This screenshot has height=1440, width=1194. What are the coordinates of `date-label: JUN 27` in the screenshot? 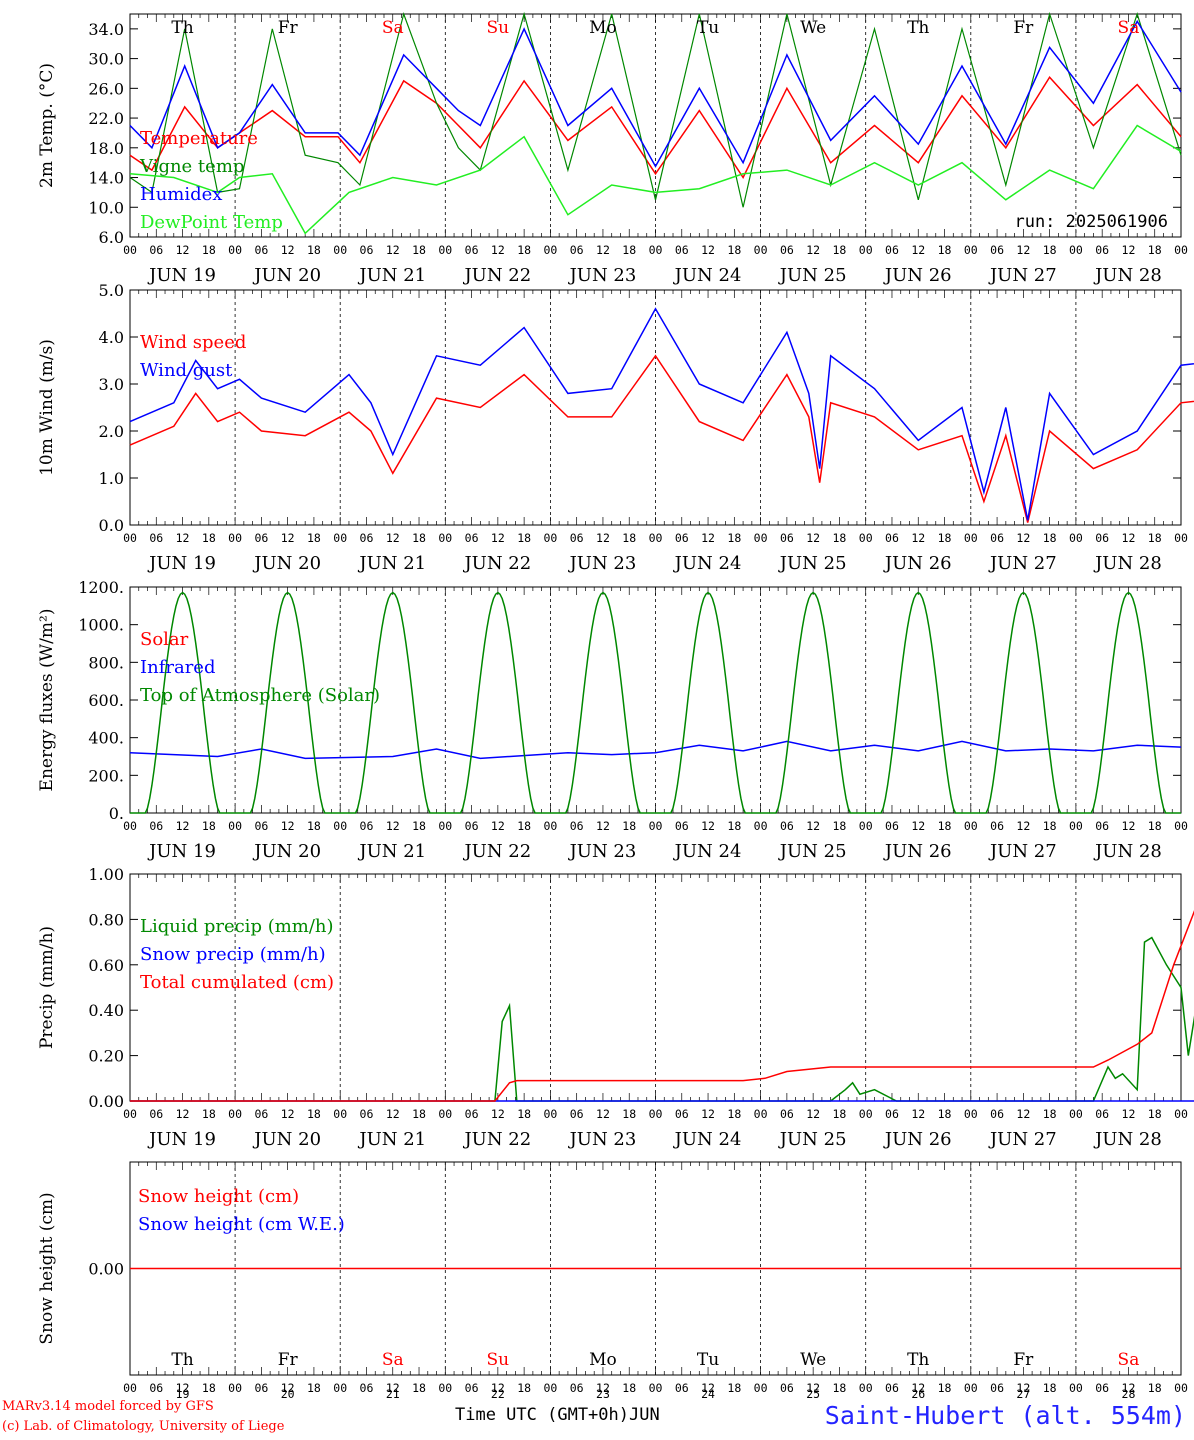 It's located at (1022, 1139).